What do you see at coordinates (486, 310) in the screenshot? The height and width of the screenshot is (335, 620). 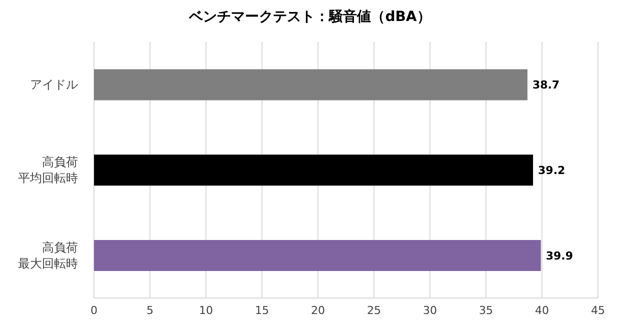 I see `x-tick-label: 35` at bounding box center [486, 310].